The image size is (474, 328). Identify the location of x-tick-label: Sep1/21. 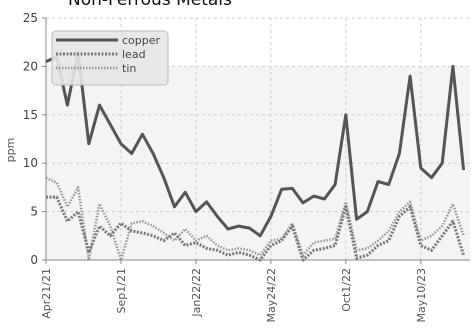
(121, 290).